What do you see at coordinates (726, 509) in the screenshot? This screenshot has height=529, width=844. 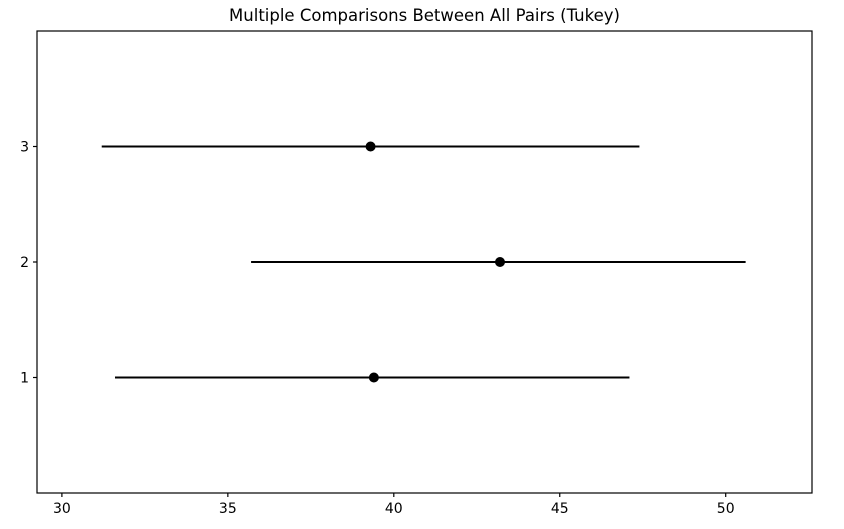 I see `x-tick-label: 50` at bounding box center [726, 509].